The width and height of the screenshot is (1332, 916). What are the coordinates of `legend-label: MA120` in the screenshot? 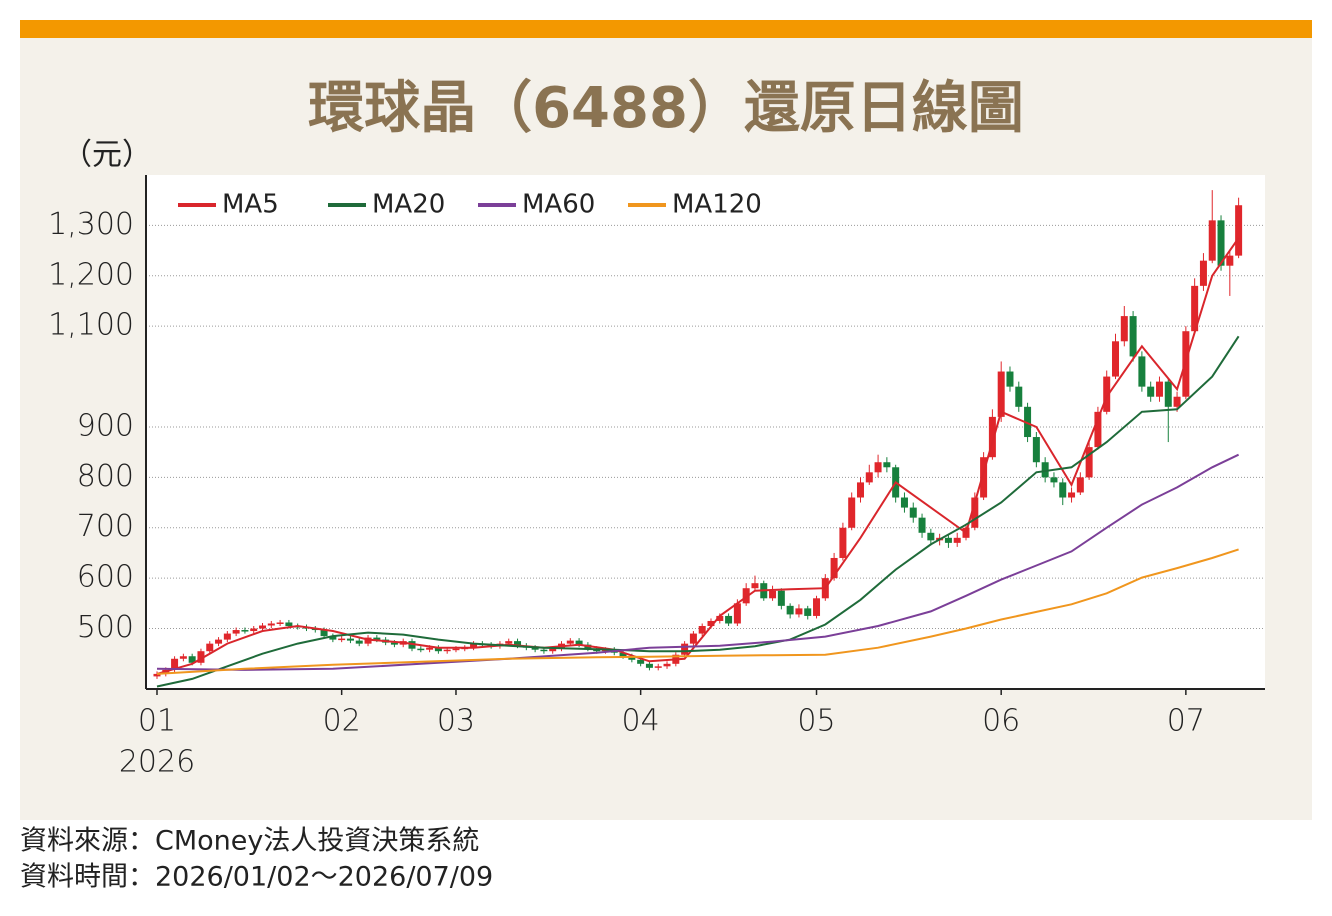 It's located at (717, 205).